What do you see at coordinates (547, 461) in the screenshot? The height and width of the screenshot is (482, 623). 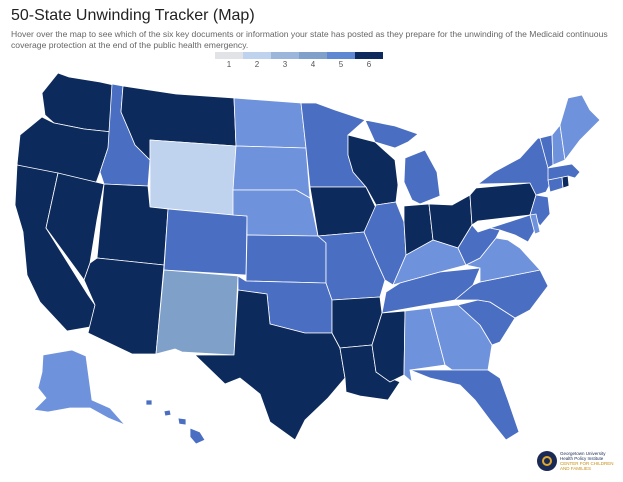 I see `university-seal-icon` at bounding box center [547, 461].